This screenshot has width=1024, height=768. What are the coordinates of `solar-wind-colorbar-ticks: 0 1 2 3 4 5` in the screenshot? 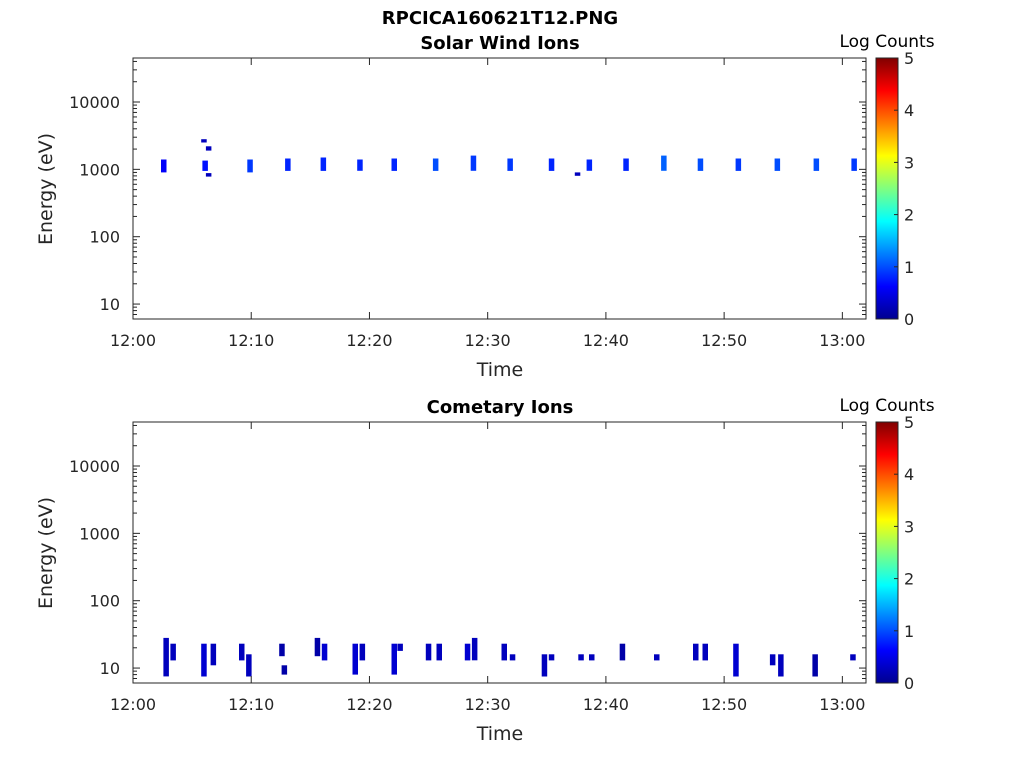 It's located at (904, 189).